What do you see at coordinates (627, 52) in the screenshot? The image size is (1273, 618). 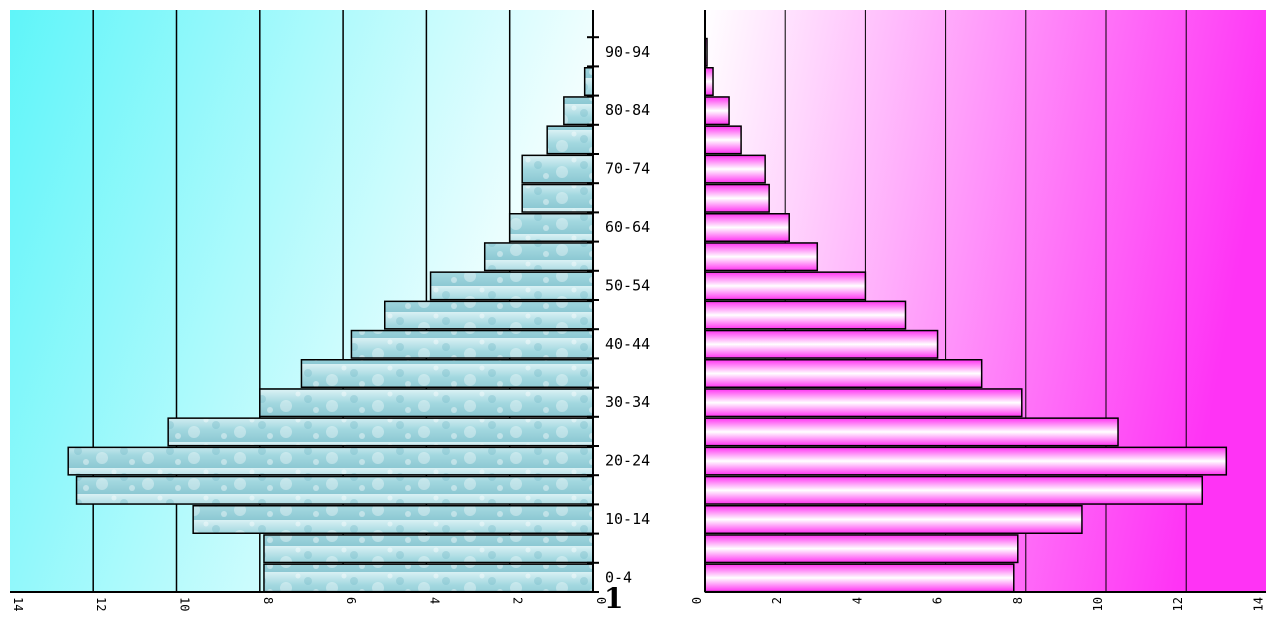 I see `age-group-label: 90-94` at bounding box center [627, 52].